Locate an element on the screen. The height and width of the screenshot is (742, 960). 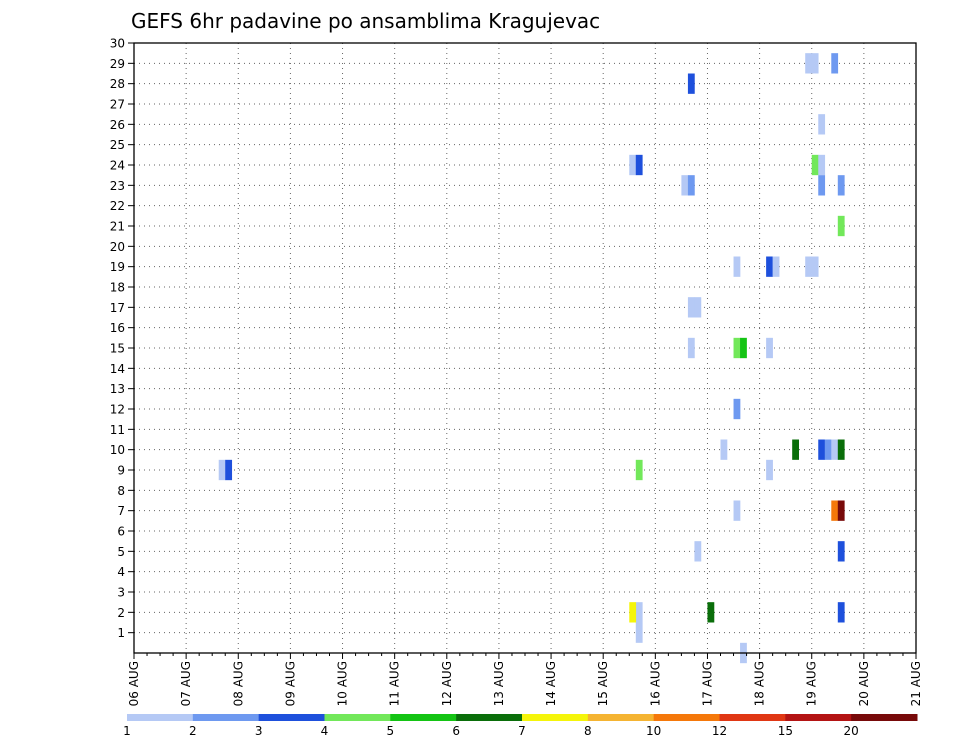
y-tick-label: 30 is located at coordinates (117, 44).